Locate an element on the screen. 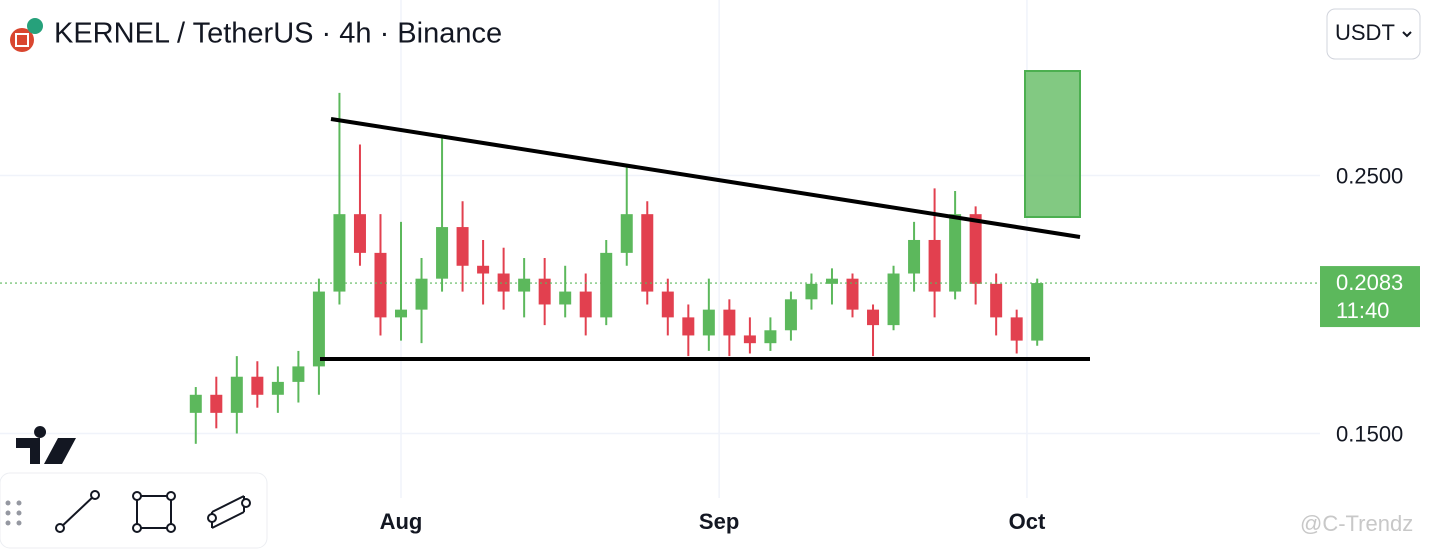 The height and width of the screenshot is (554, 1440). currency-button is located at coordinates (1373, 34).